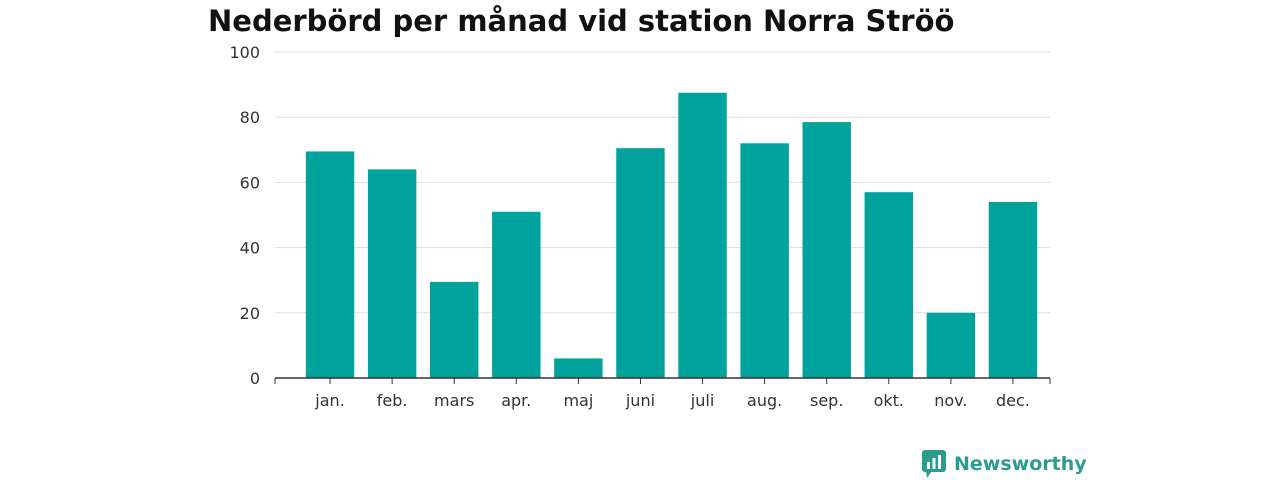 The width and height of the screenshot is (1280, 480). I want to click on brand-logo: Newsworthy, so click(1004, 464).